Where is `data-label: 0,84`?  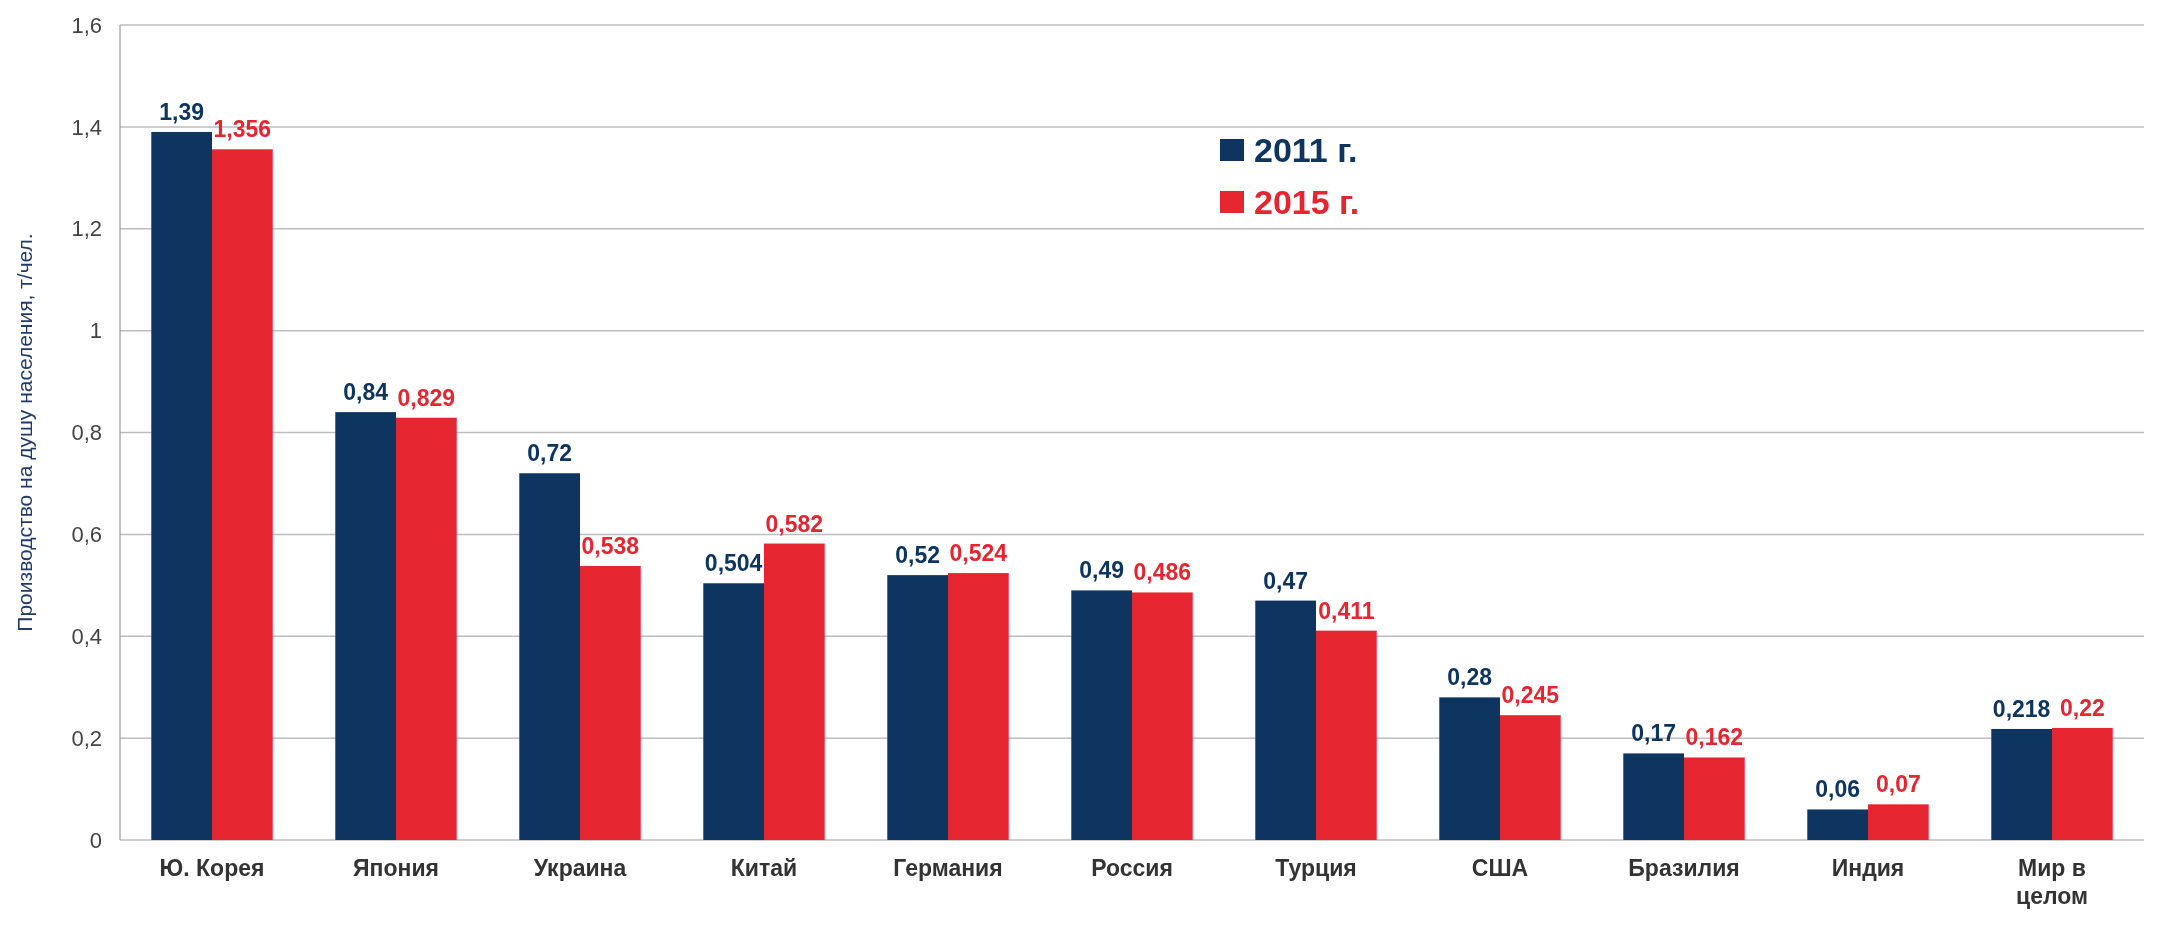 data-label: 0,84 is located at coordinates (366, 392).